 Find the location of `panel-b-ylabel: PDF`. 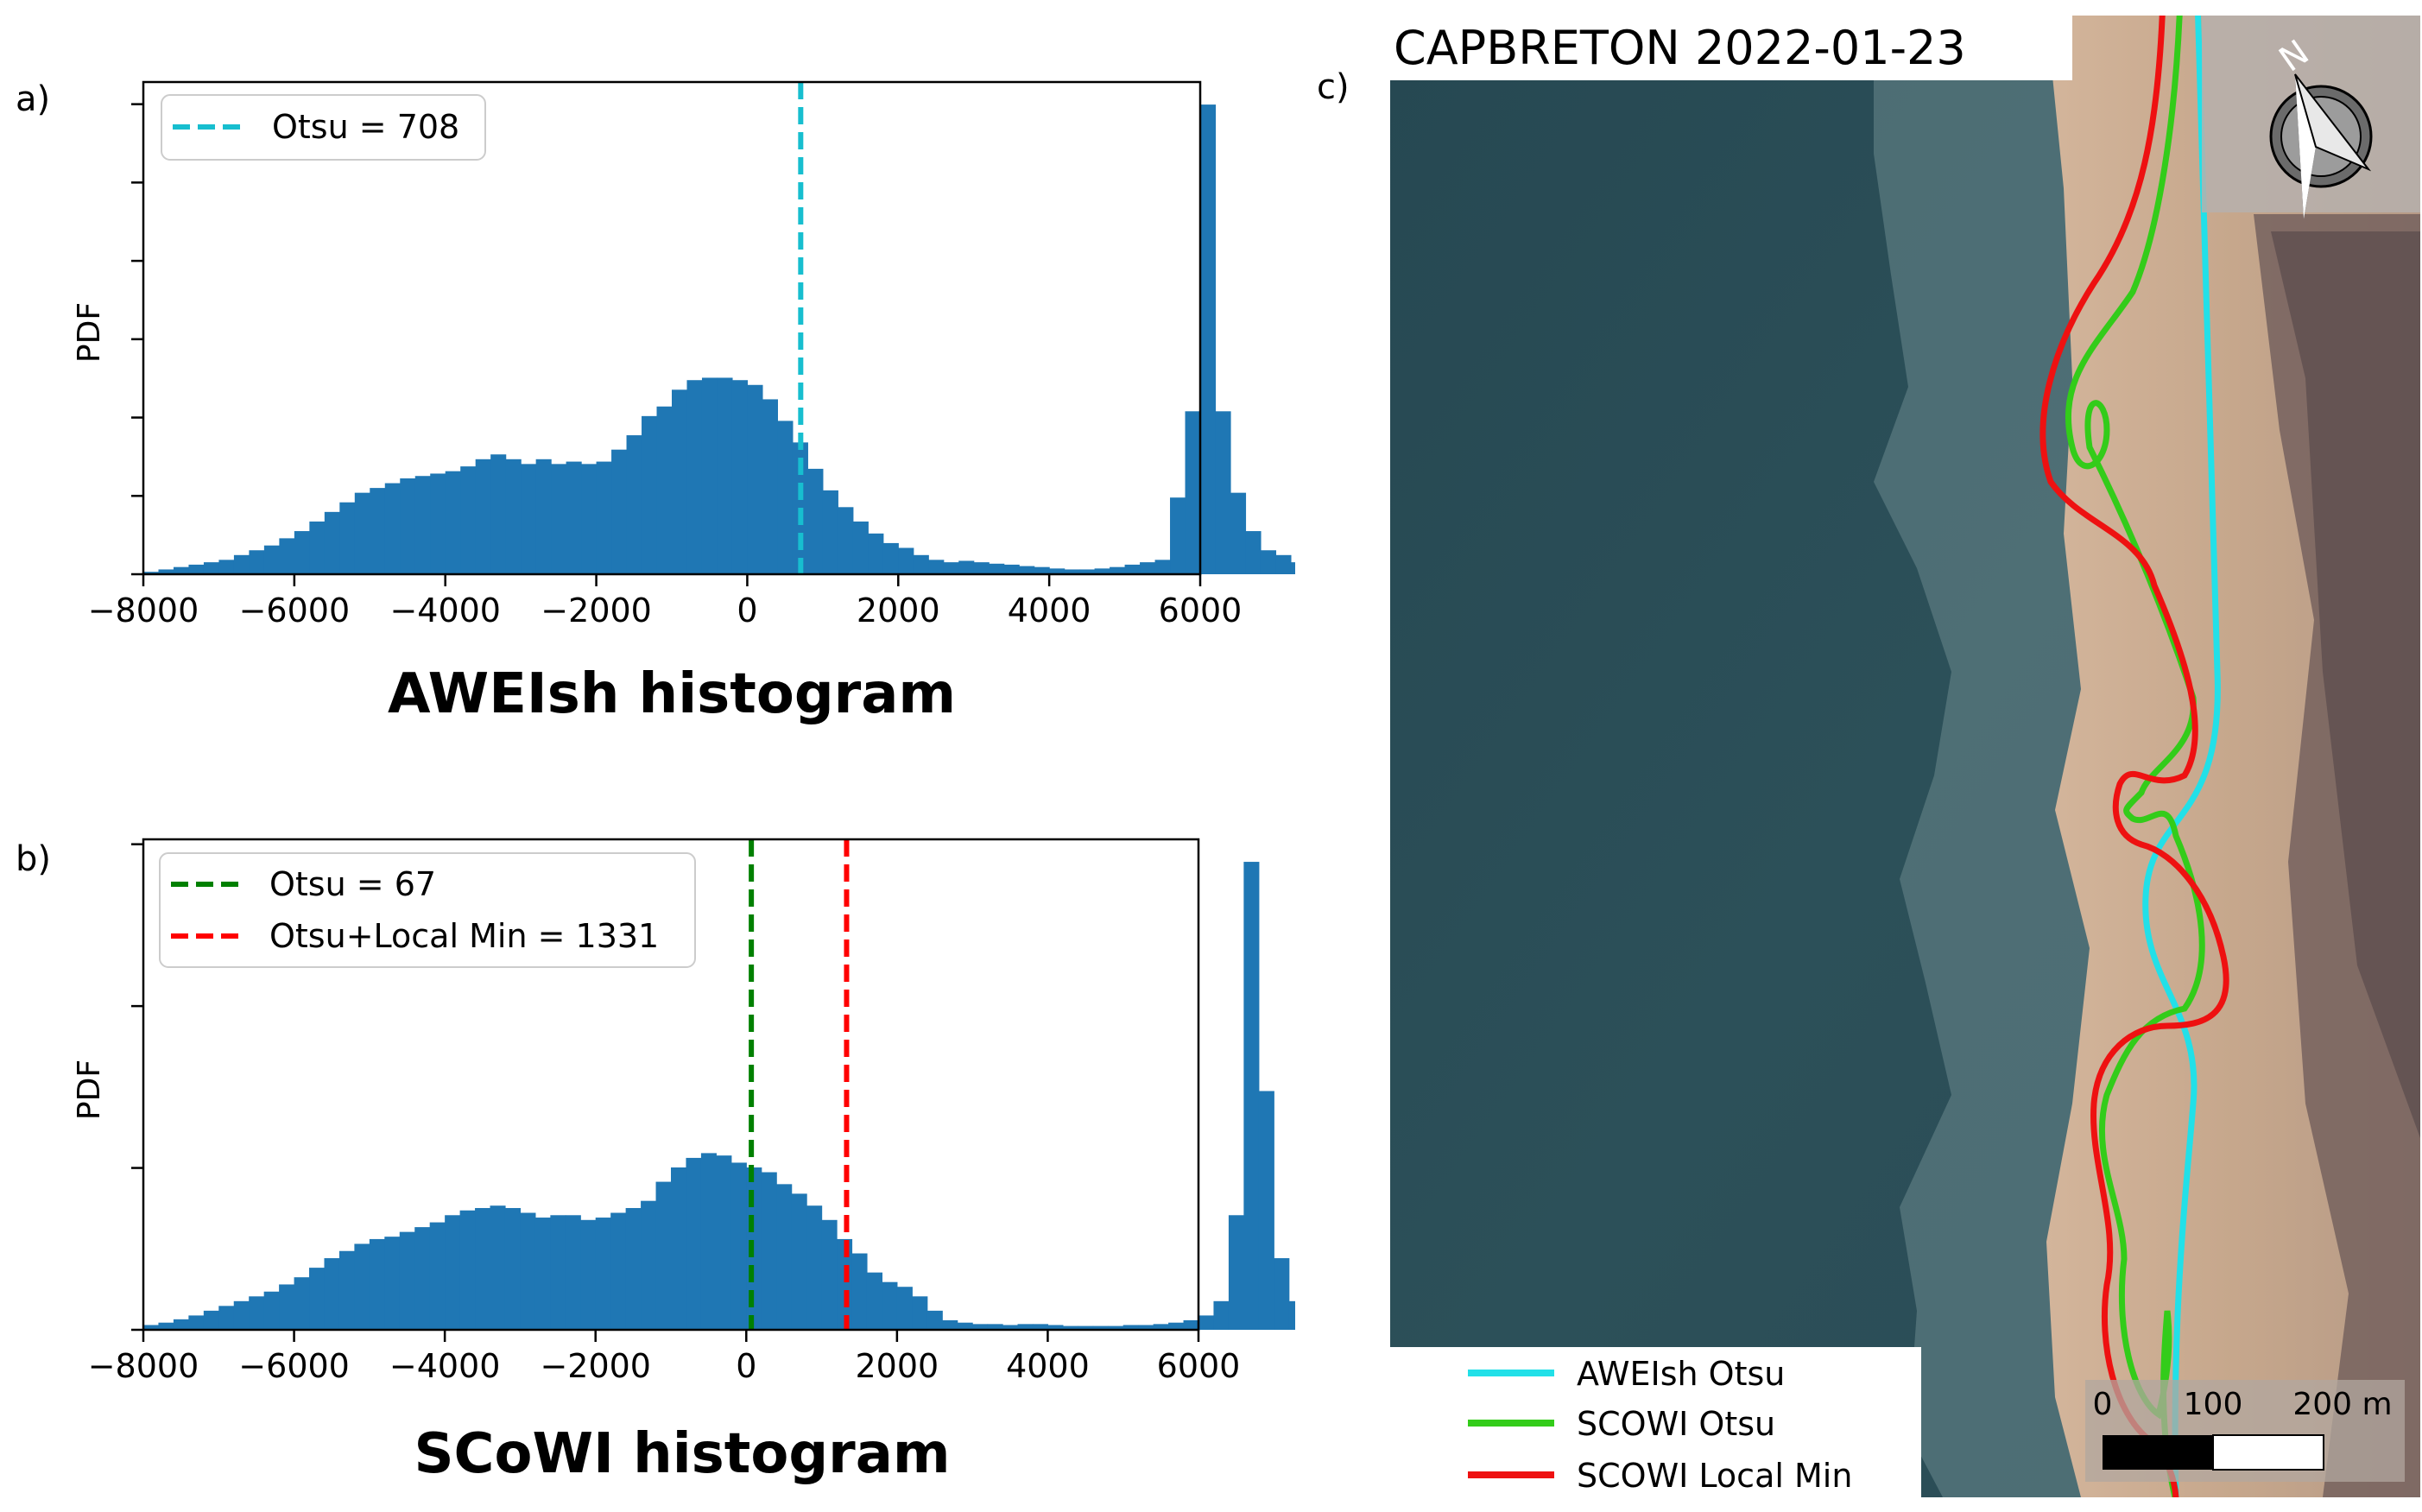

panel-b-ylabel: PDF is located at coordinates (89, 1090).